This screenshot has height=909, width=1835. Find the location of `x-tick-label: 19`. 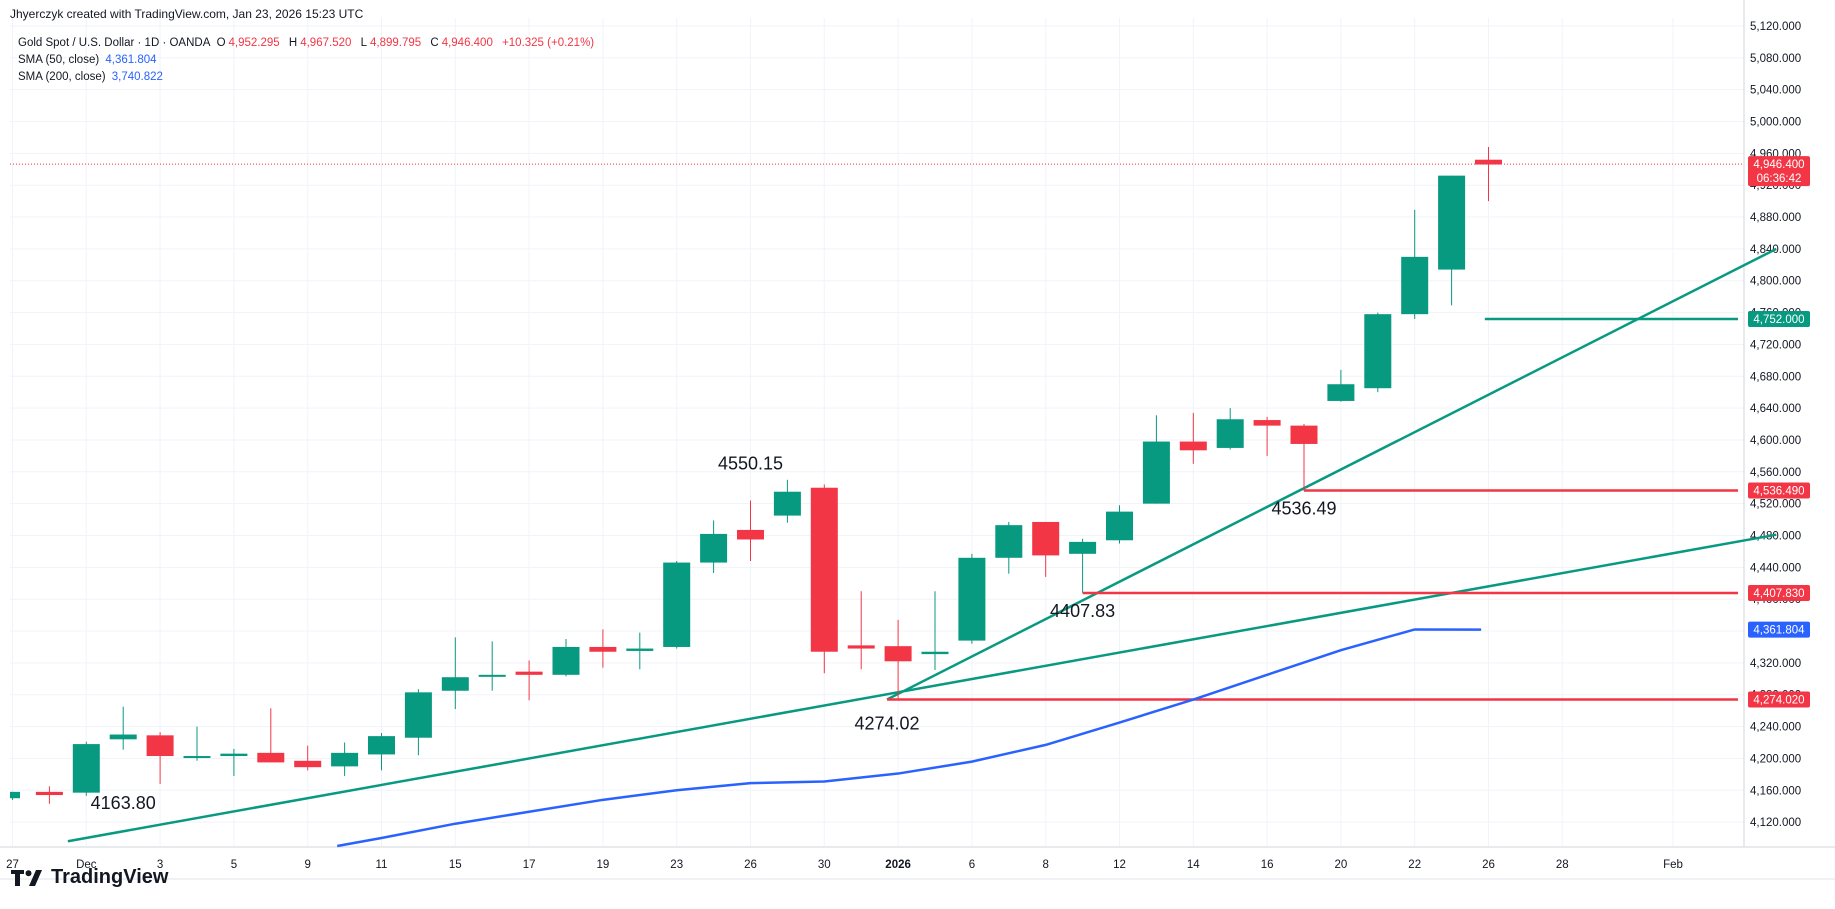

x-tick-label: 19 is located at coordinates (603, 865).